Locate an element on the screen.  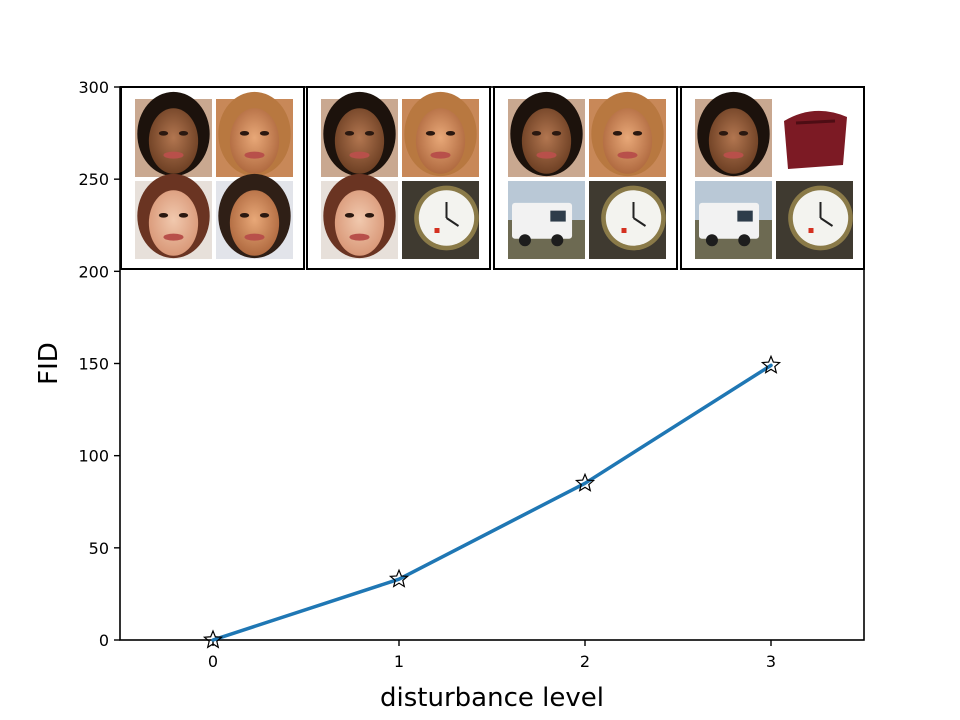
y-axis-label: FID is located at coordinates (49, 363).